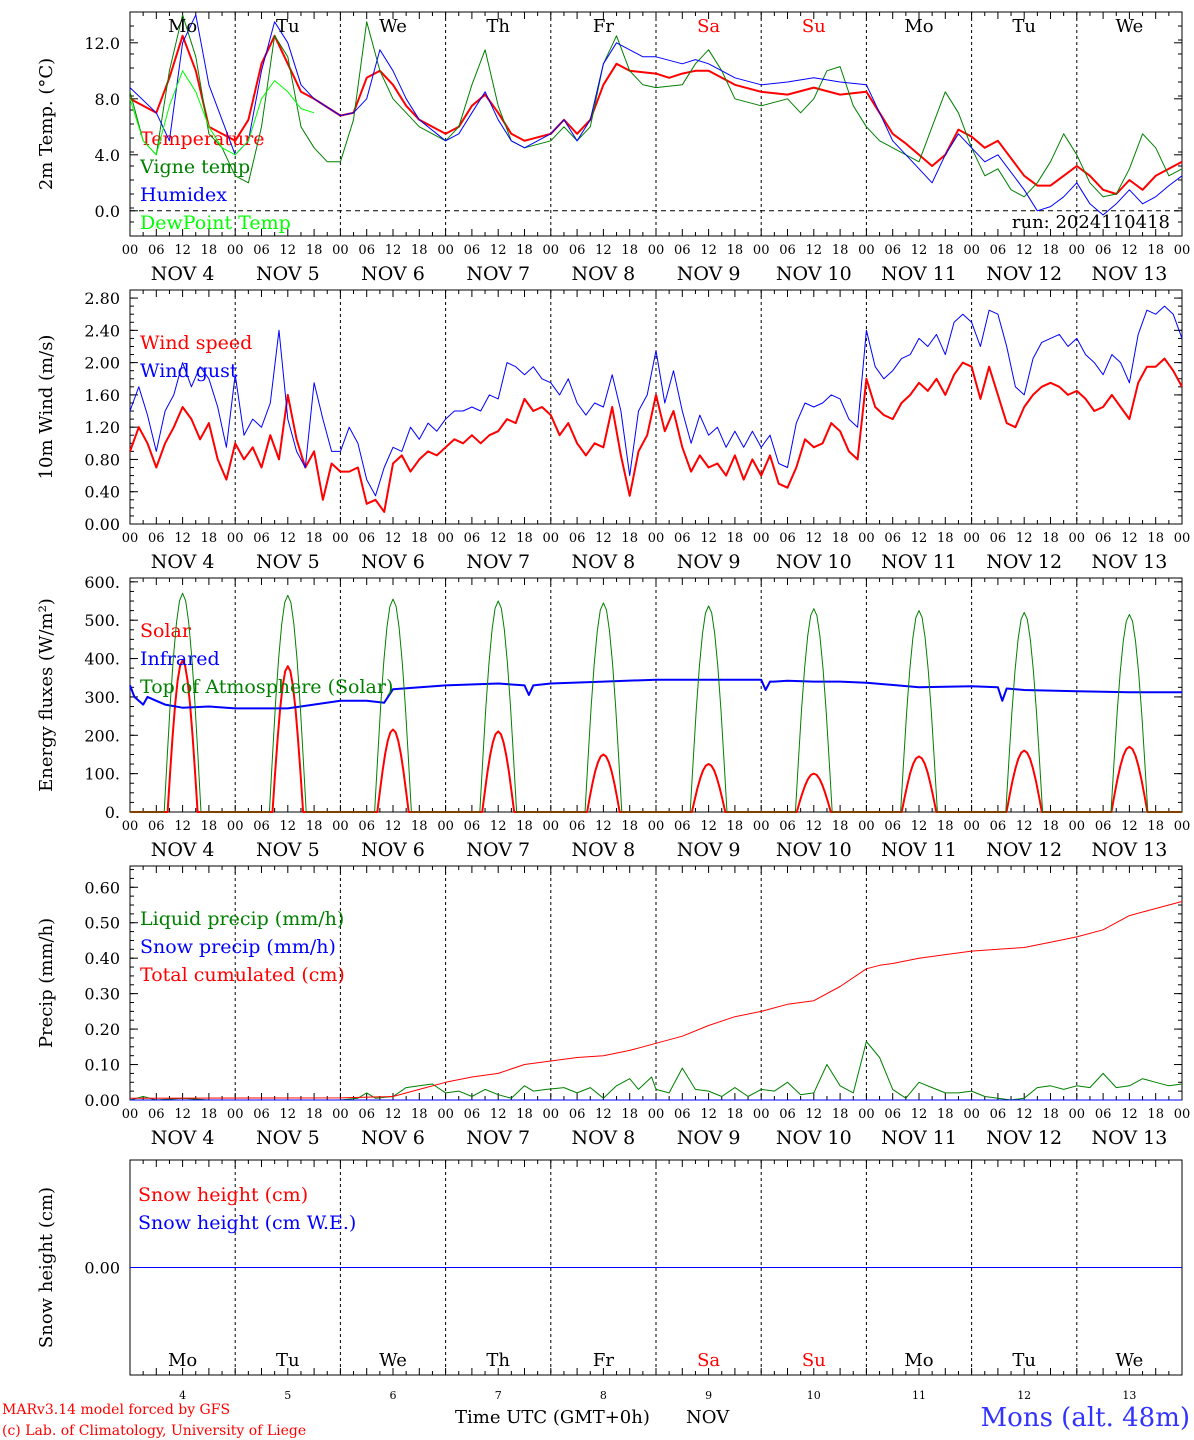 Image resolution: width=1194 pixels, height=1440 pixels. Describe the element at coordinates (1129, 1395) in the screenshot. I see `day-number: 13` at that location.